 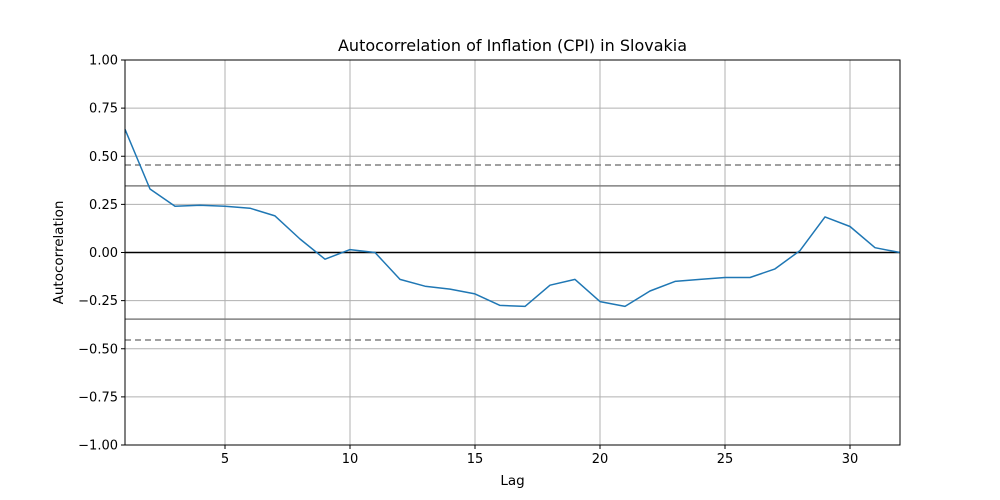 I want to click on x-tick-label: 20, so click(x=600, y=459).